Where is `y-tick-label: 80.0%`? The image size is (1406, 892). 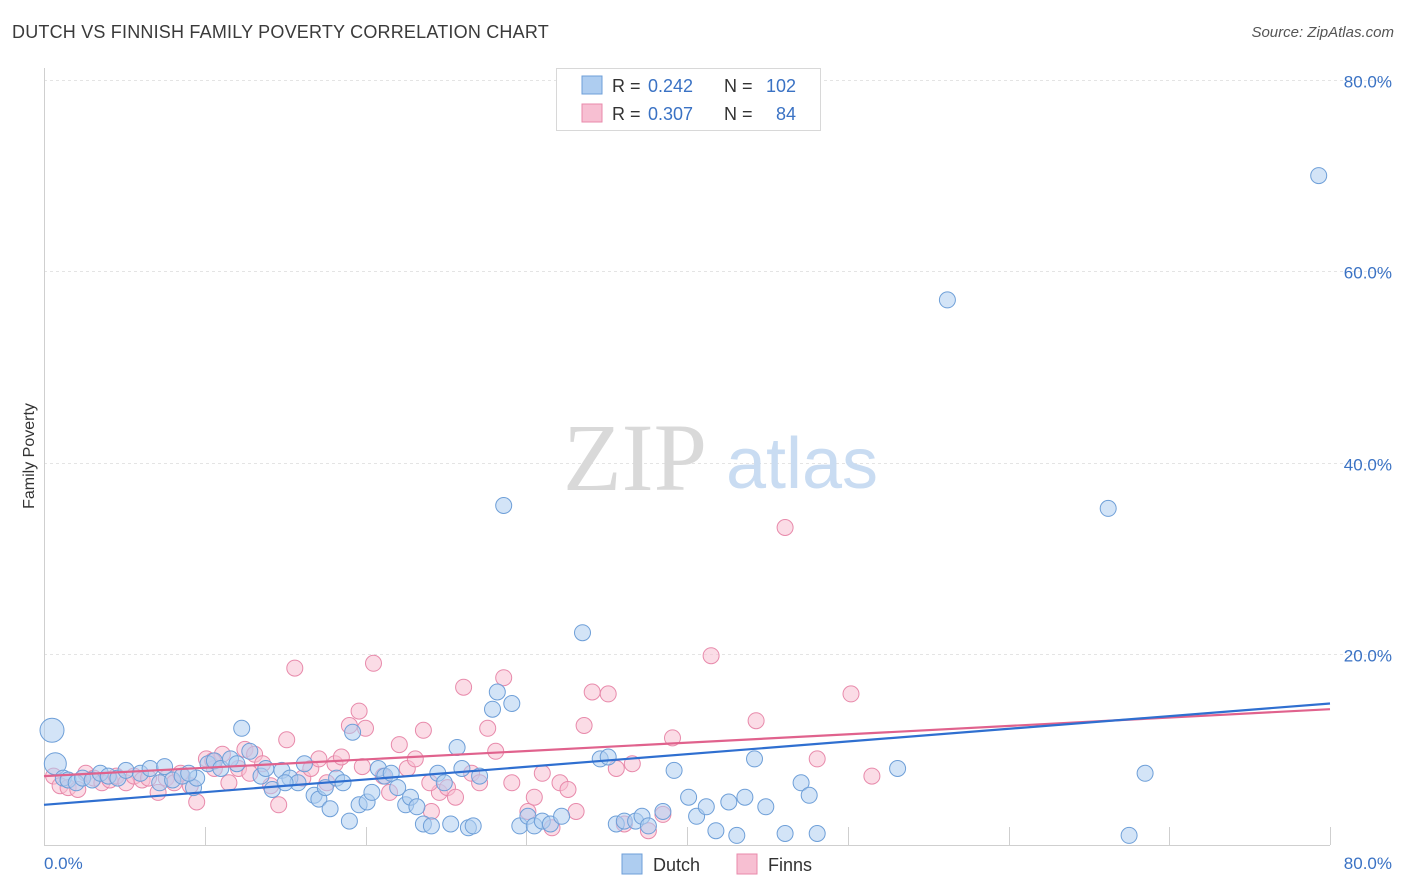 y-tick-label: 80.0% is located at coordinates (1368, 82).